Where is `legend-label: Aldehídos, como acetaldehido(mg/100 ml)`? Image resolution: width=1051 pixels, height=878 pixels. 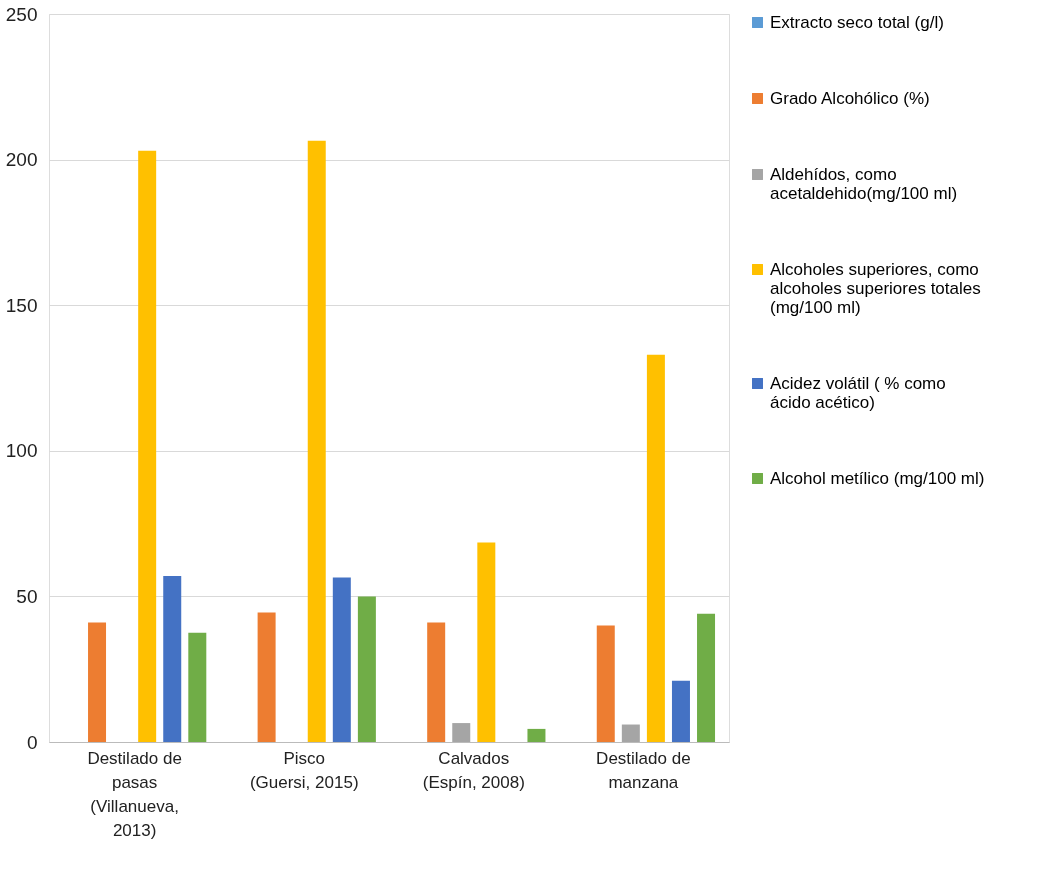
legend-label: Aldehídos, como acetaldehido(mg/100 ml) is located at coordinates (864, 183).